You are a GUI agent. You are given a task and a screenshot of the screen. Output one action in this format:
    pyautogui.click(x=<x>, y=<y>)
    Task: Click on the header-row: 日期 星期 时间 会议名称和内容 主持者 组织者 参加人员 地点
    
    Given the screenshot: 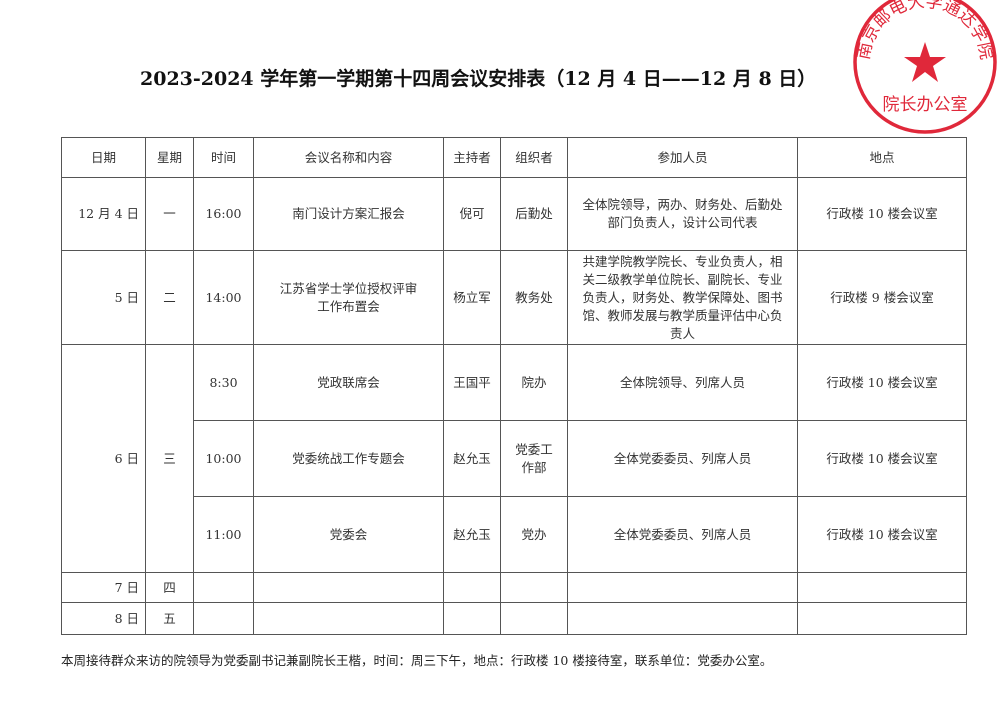 What is the action you would take?
    pyautogui.click(x=514, y=157)
    